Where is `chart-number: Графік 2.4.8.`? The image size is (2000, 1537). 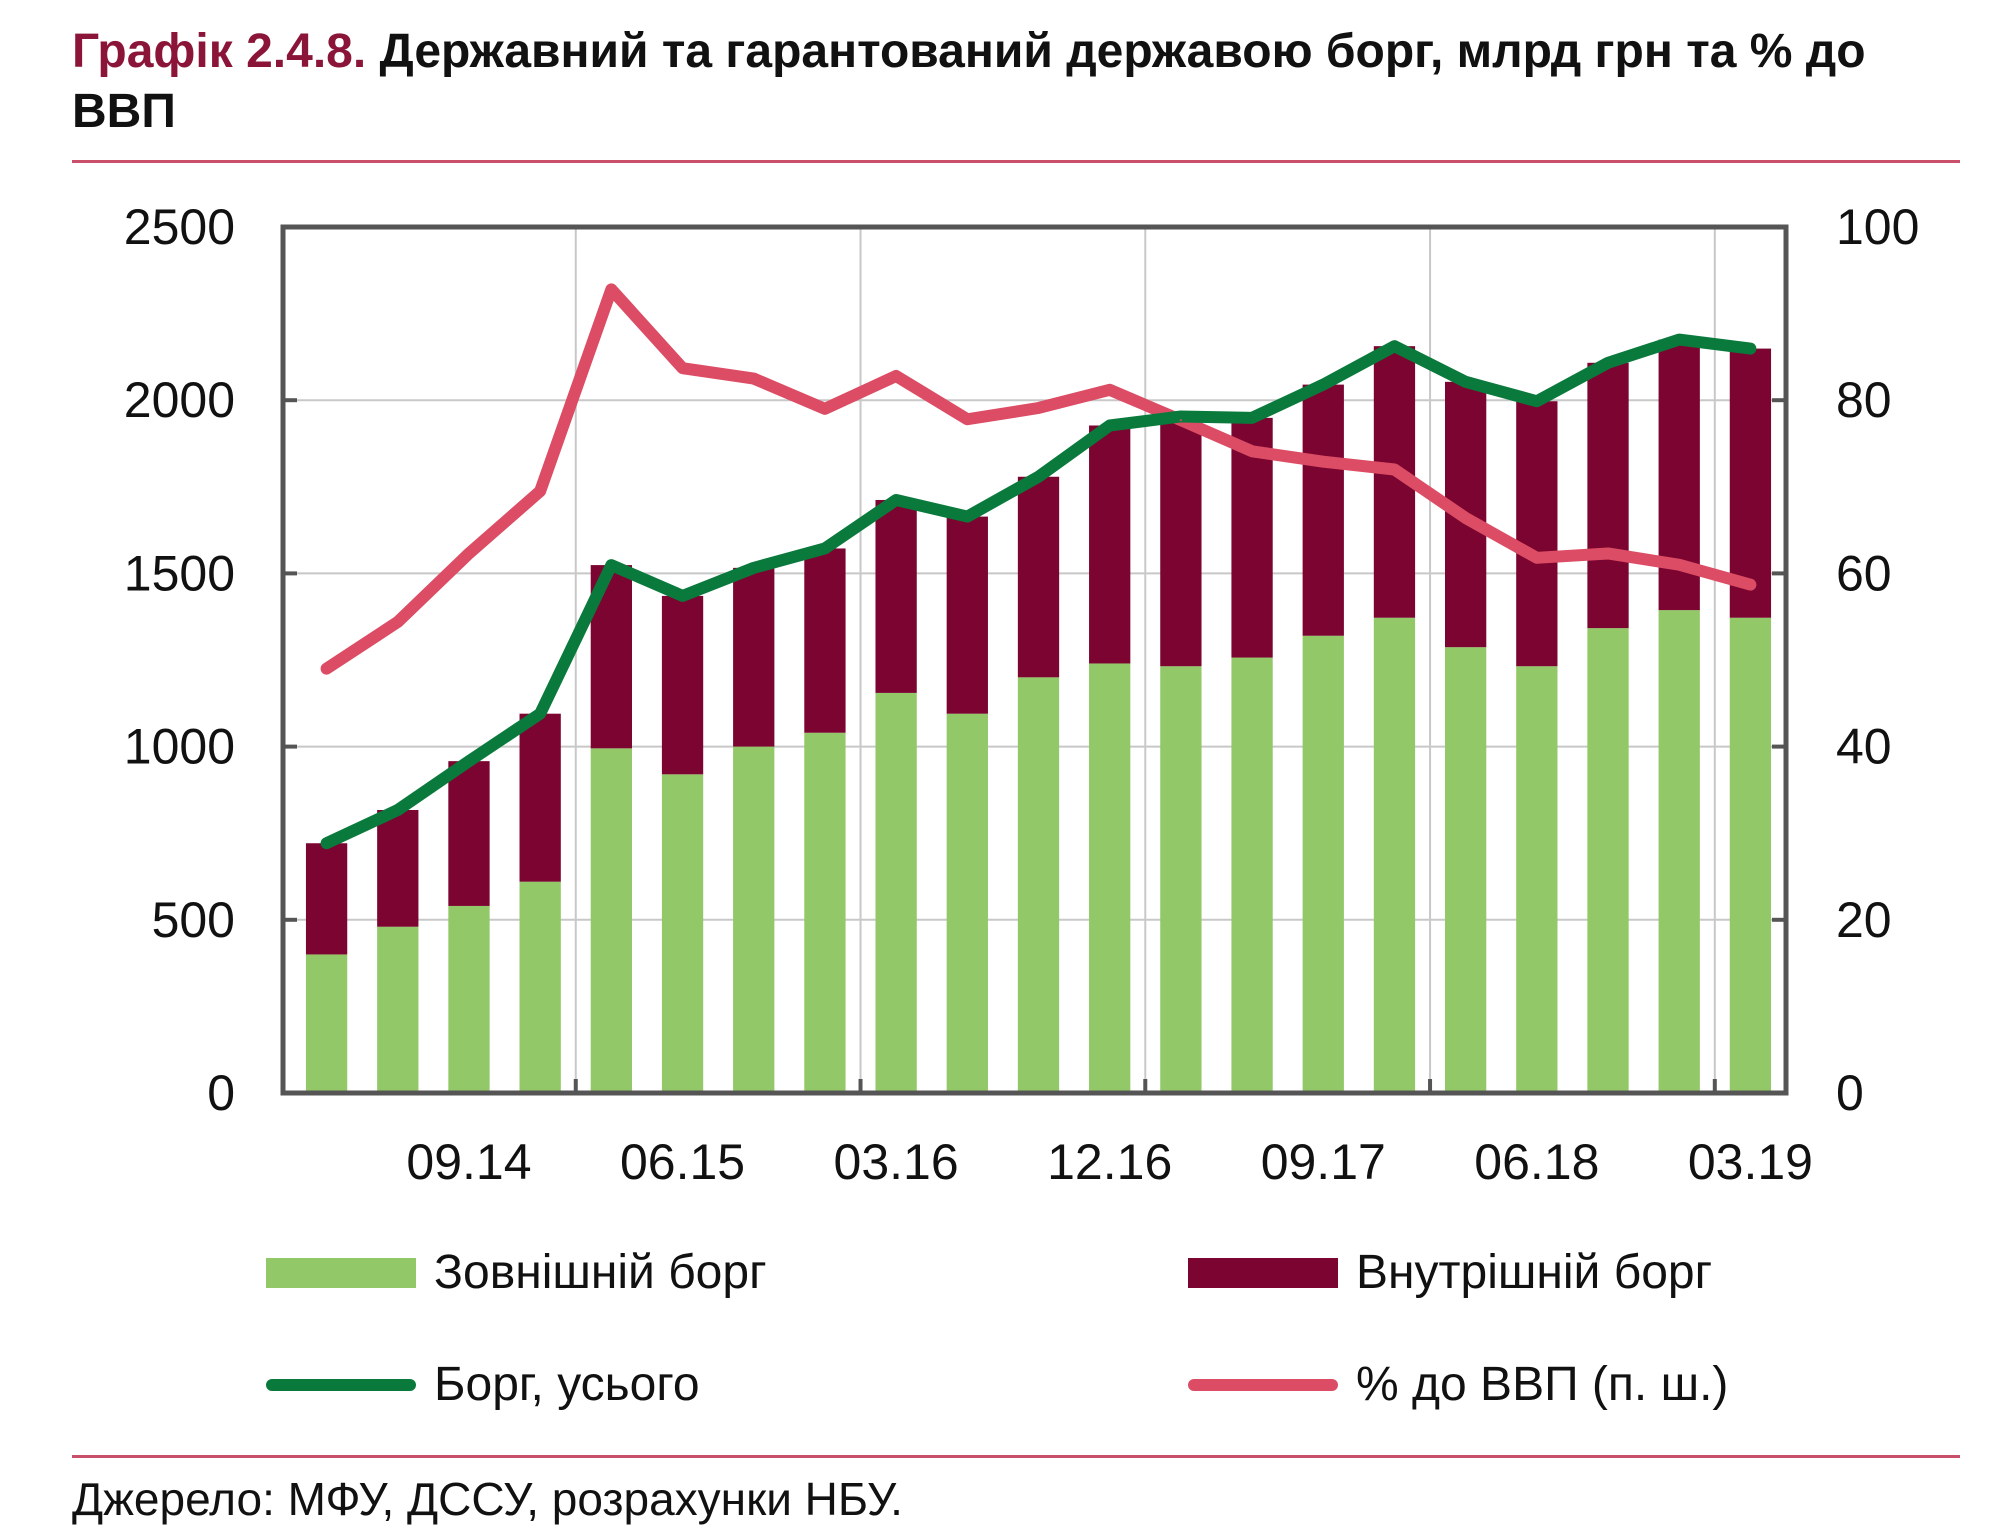 chart-number: Графік 2.4.8. is located at coordinates (219, 51).